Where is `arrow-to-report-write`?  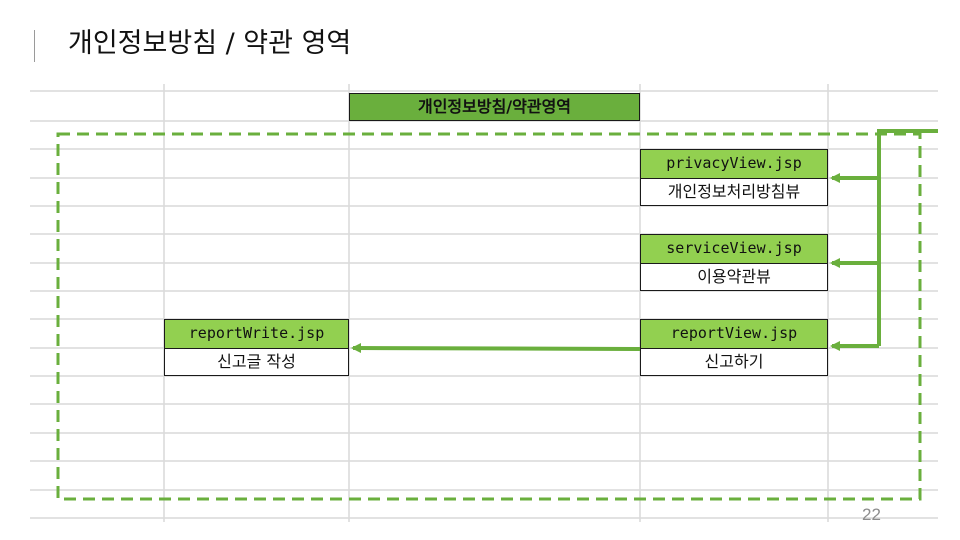
arrow-to-report-write is located at coordinates (496, 348).